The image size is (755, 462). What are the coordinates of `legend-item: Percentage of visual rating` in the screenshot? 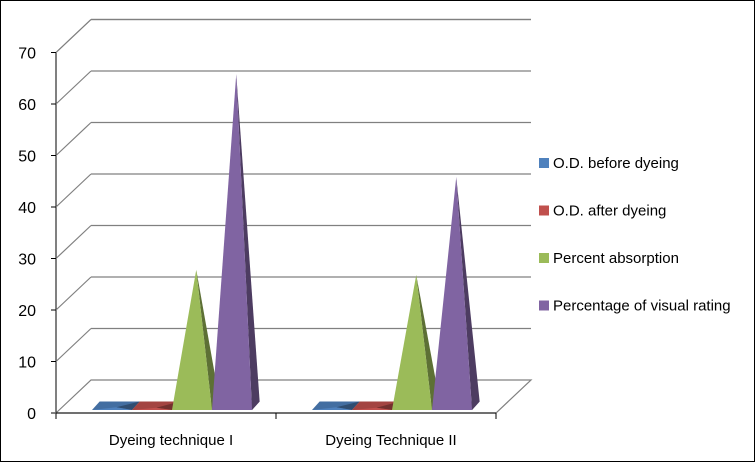 It's located at (635, 306).